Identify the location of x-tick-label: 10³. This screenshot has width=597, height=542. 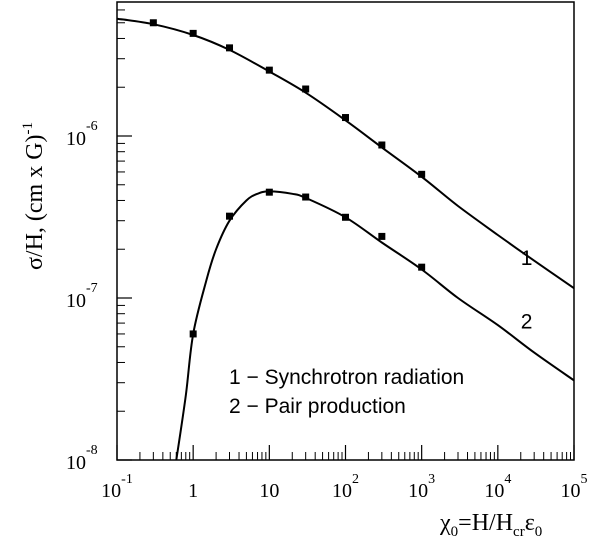
(421, 487).